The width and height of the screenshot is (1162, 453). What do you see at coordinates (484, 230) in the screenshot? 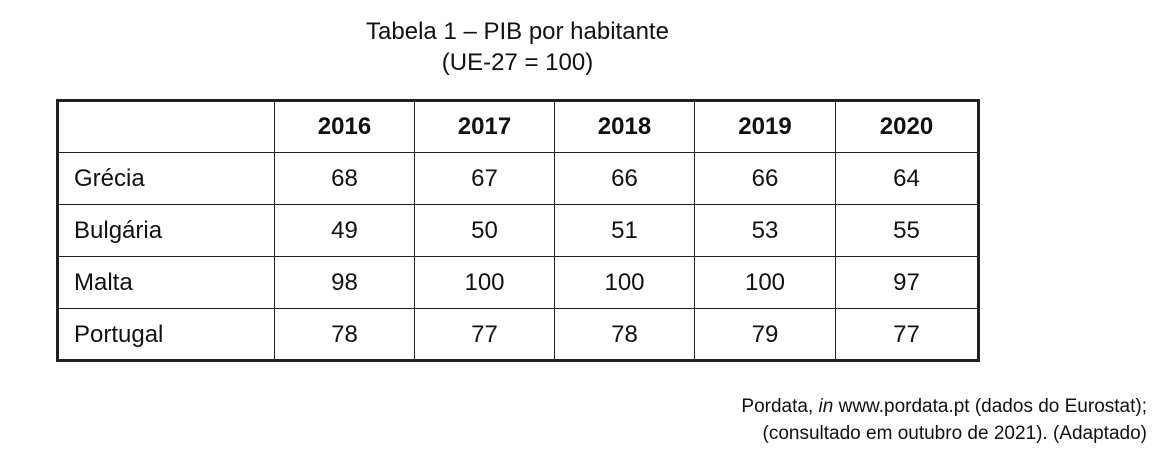
I see `table-cell: 50` at bounding box center [484, 230].